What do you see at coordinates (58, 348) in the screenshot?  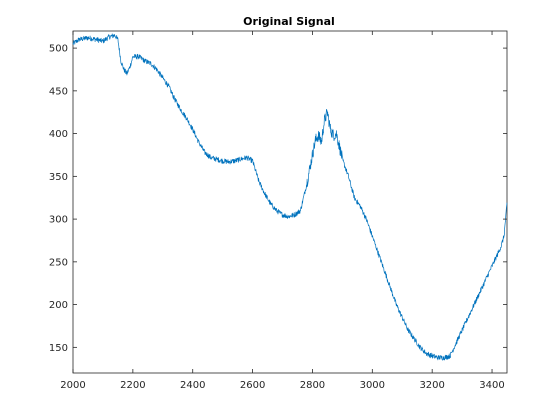 I see `y-tick-label: 150` at bounding box center [58, 348].